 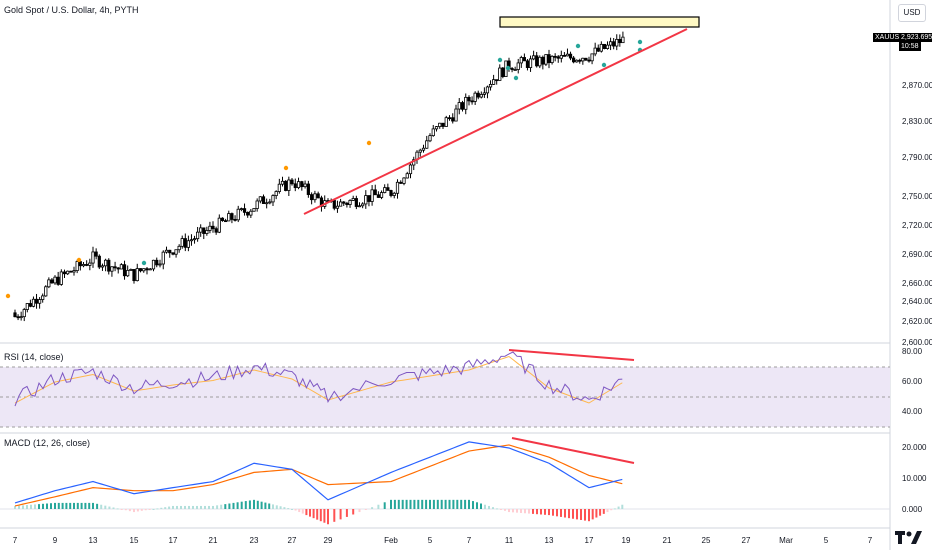 What do you see at coordinates (213, 540) in the screenshot?
I see `time-axis-label: 21` at bounding box center [213, 540].